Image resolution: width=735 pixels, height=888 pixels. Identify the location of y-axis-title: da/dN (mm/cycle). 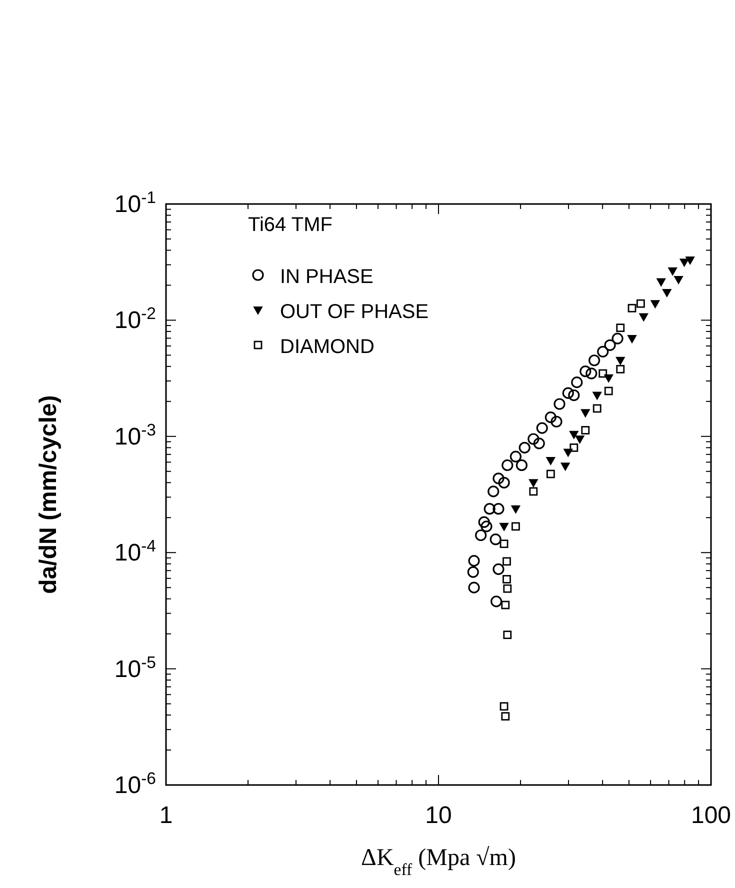
(48, 494).